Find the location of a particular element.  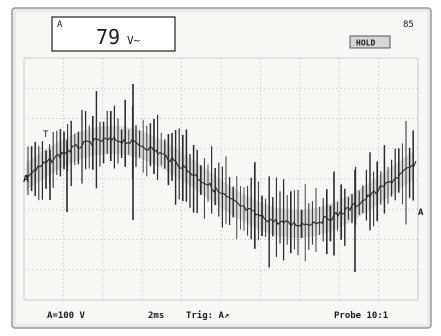

status-bar: A=100 V 2ms Trig: A↗ Probe 10:1 is located at coordinates (217, 315).